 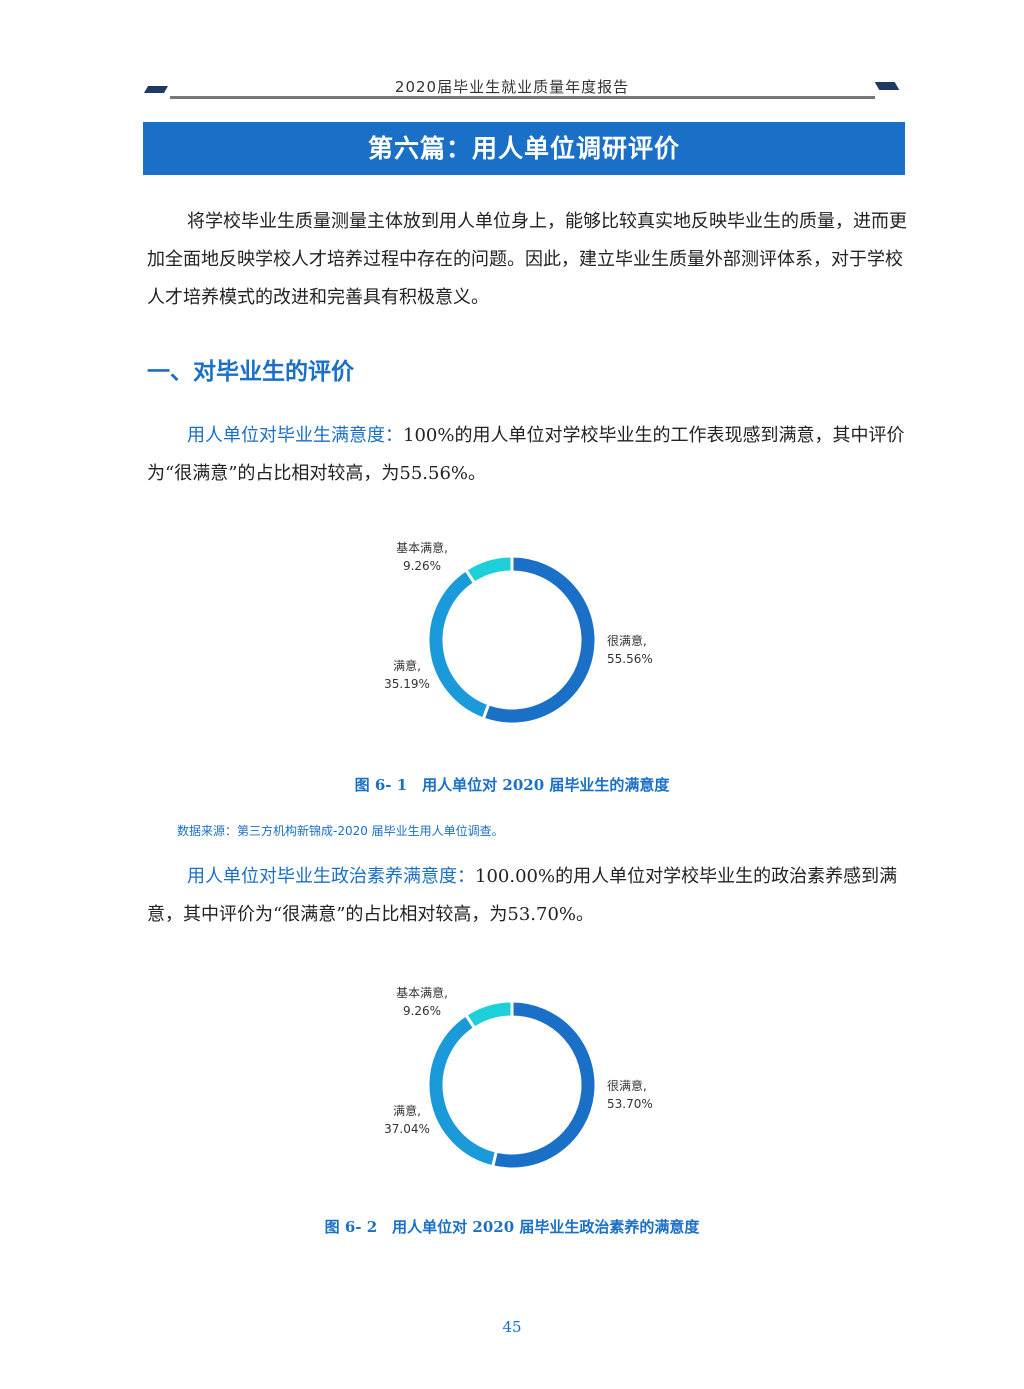 I want to click on donut-chart-1: 很满意, 55.56% 满意, 35.19% 基本满意, 9.26%, so click(x=518, y=633).